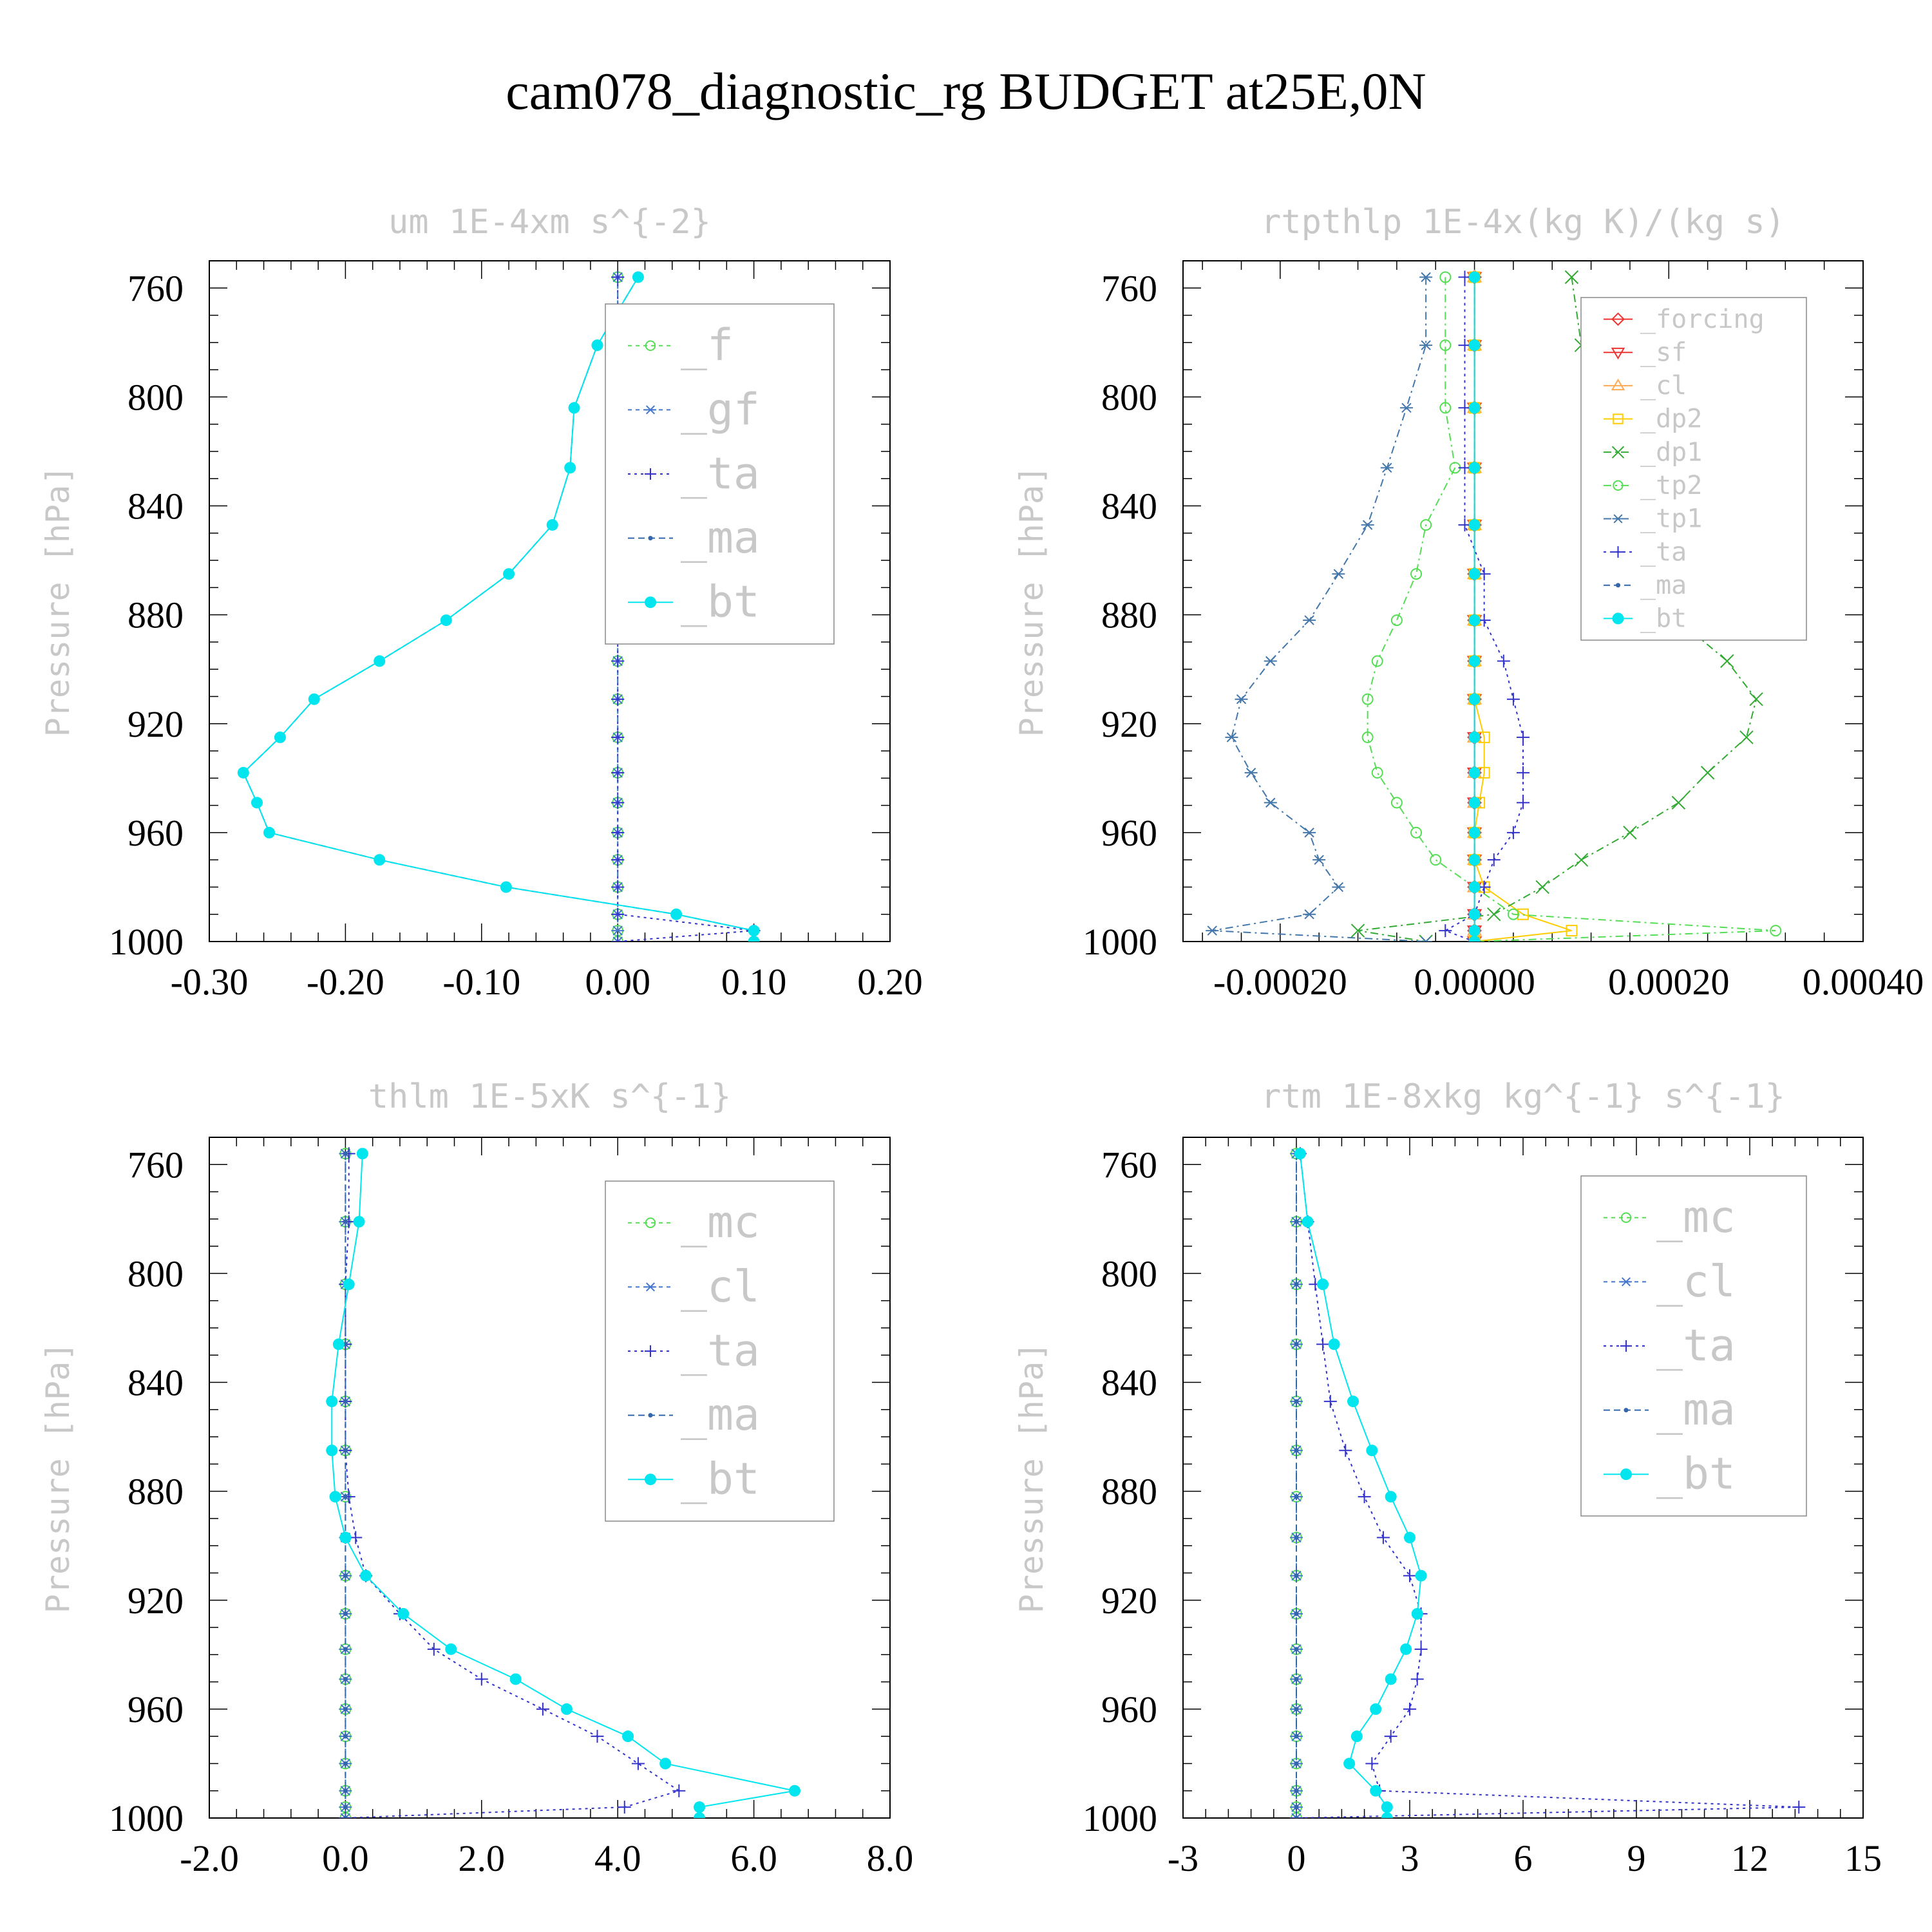 Image resolution: width=1932 pixels, height=1932 pixels. I want to click on x-tick-label: -3, so click(1183, 1858).